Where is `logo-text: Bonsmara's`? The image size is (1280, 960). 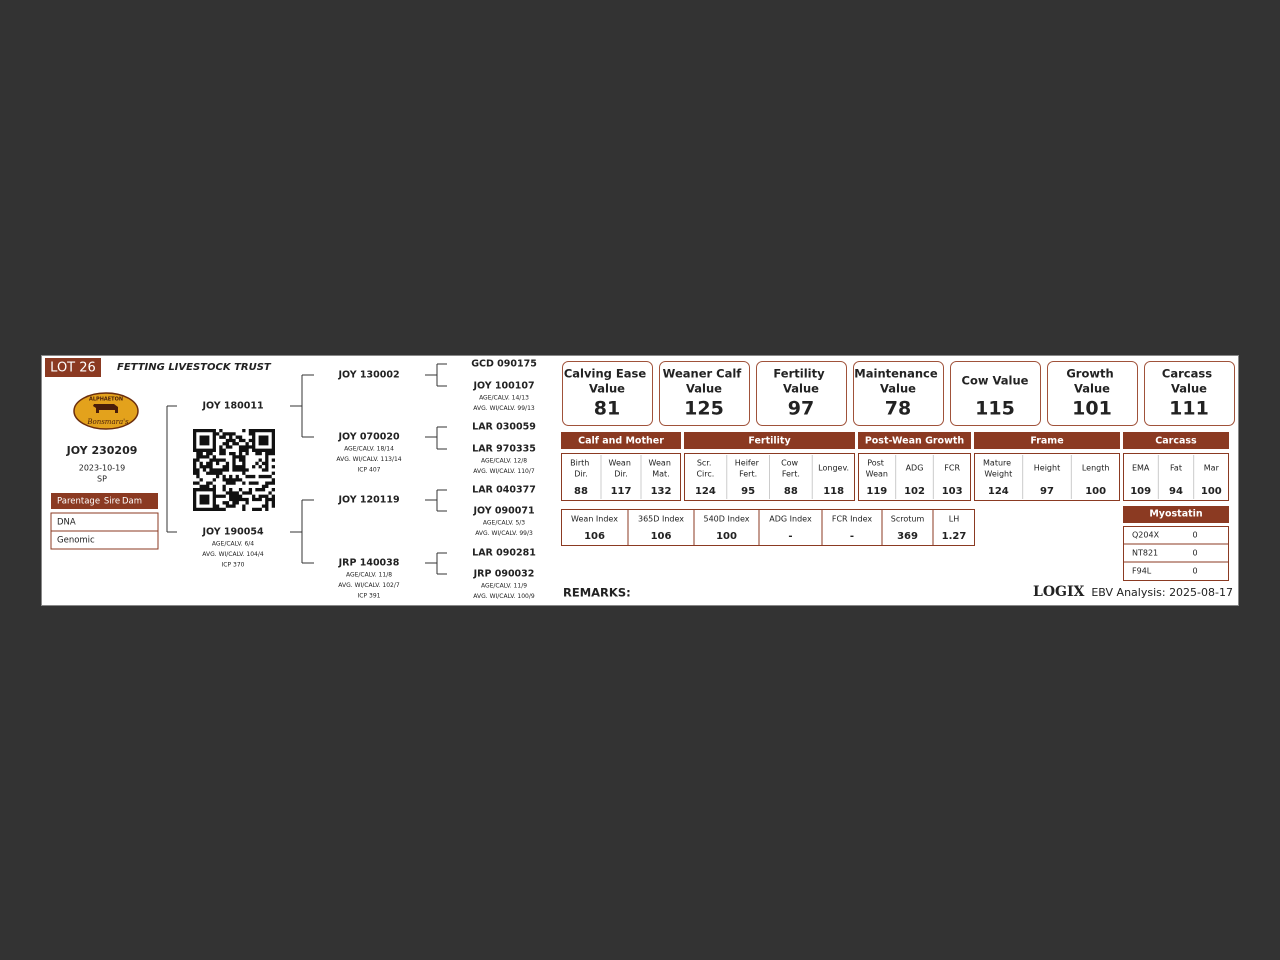
logo-text: Bonsmara's is located at coordinates (107, 422).